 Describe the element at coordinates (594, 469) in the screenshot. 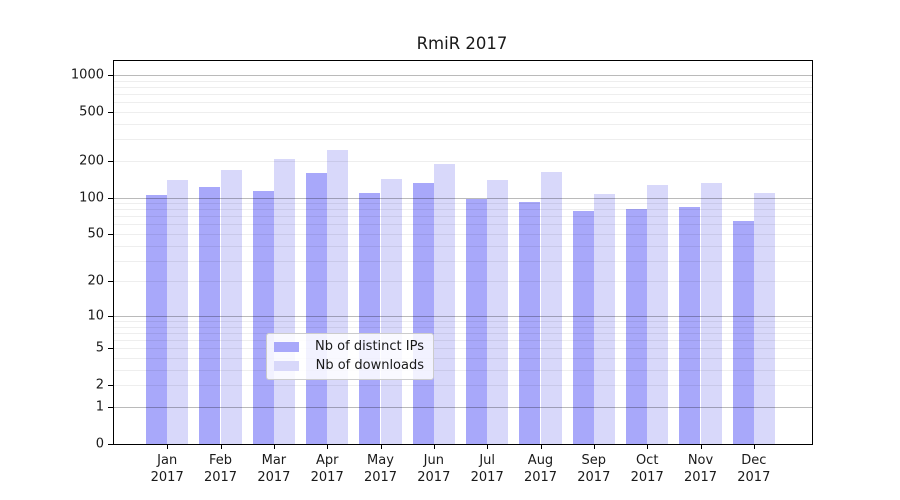

I see `x-tick-label: Sep 2017` at that location.